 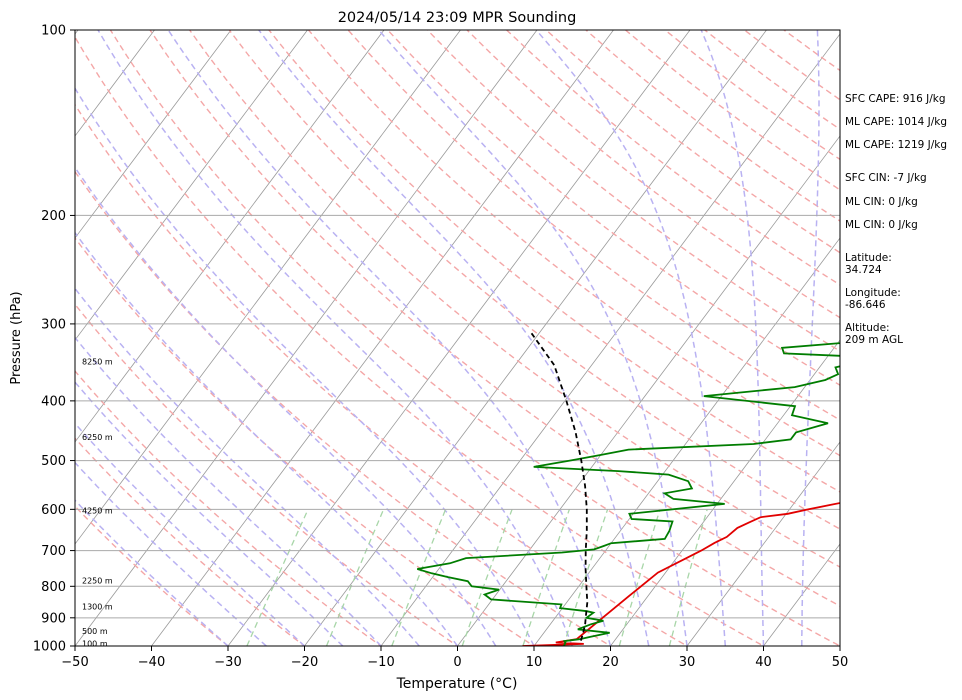 I want to click on sounding-info-item: ML CAPE: 1014 J/kg, so click(x=896, y=122).